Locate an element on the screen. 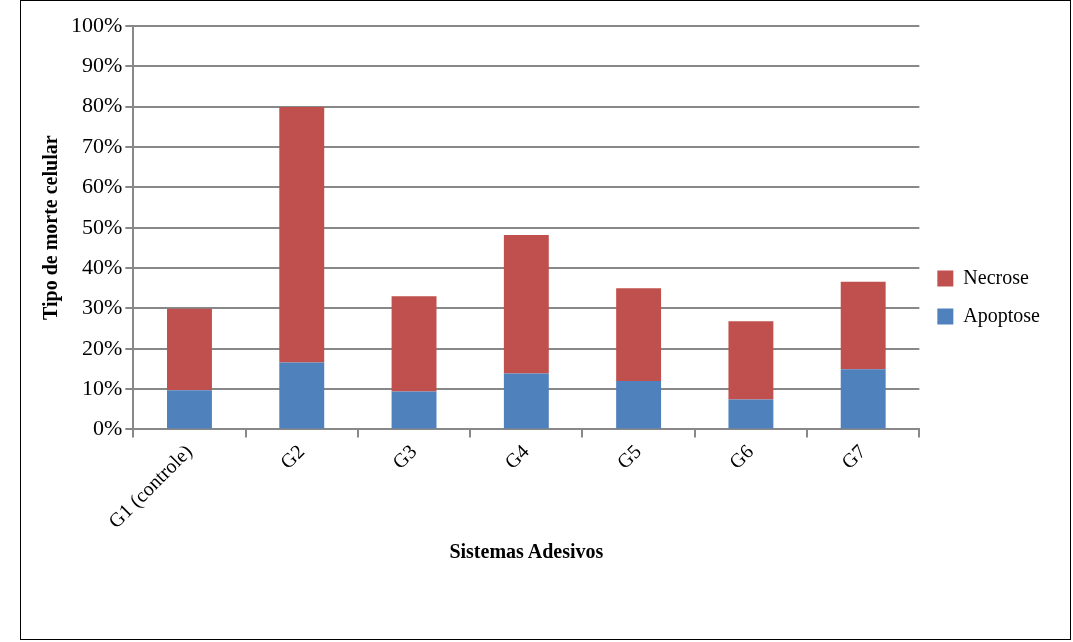 The width and height of the screenshot is (1073, 642). y-tick-label: 90% is located at coordinates (102, 65).